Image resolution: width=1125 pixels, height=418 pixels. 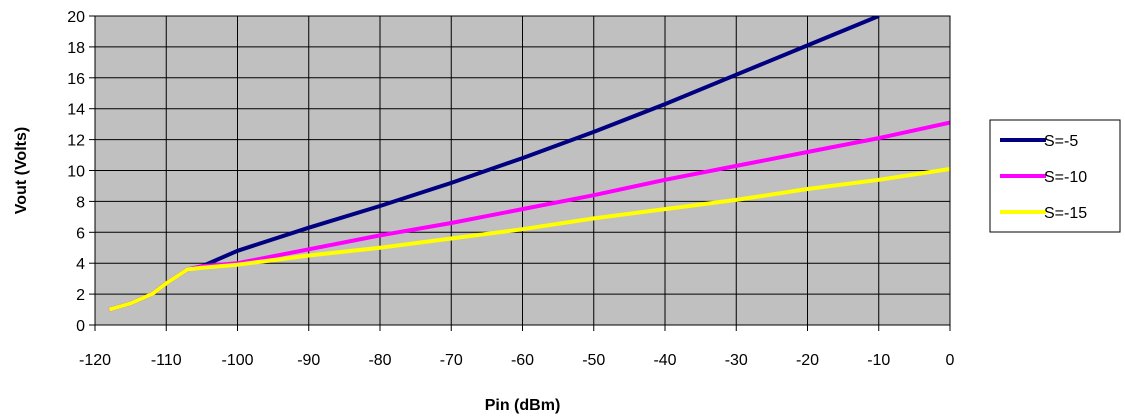 What do you see at coordinates (308, 360) in the screenshot?
I see `x-tick-label: -90` at bounding box center [308, 360].